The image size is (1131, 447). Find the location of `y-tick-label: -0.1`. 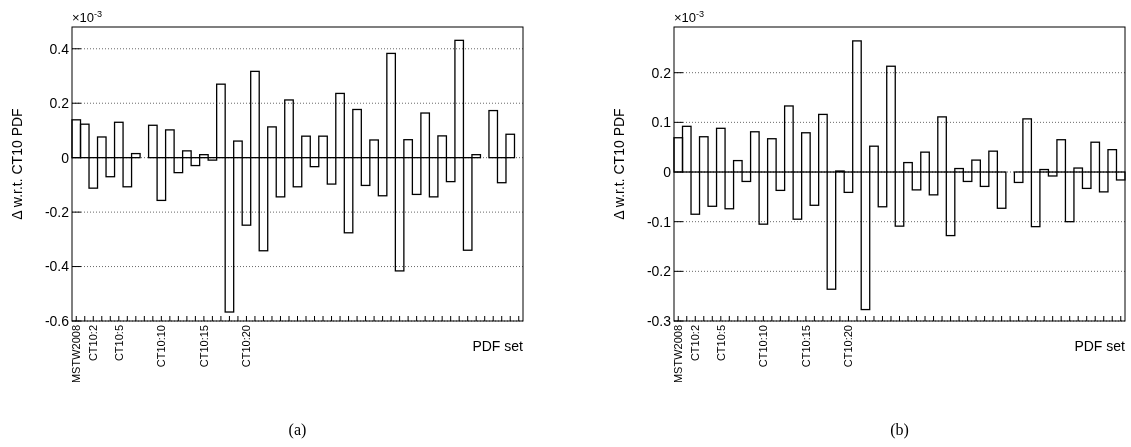

y-tick-label: -0.1 is located at coordinates (659, 221).